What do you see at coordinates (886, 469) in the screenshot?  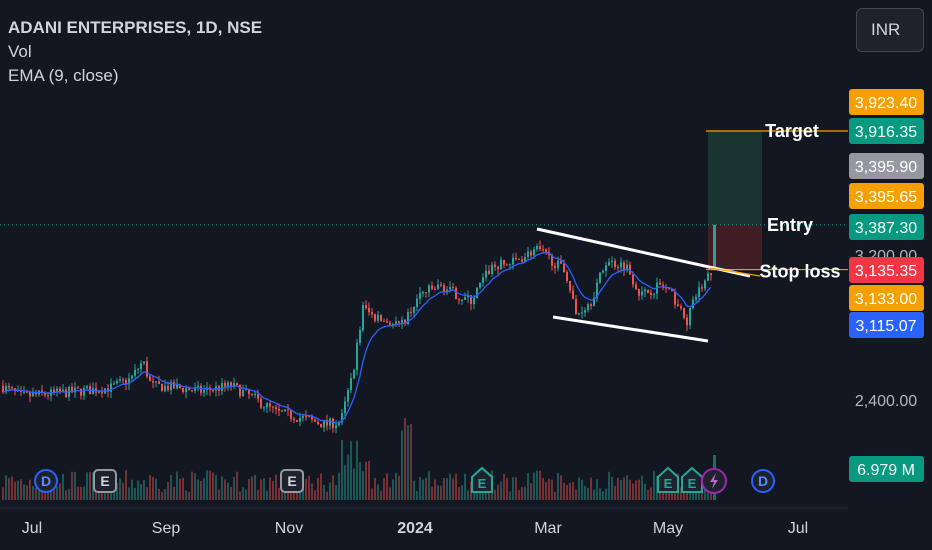 I see `volume-axis-label: 6.979 M` at bounding box center [886, 469].